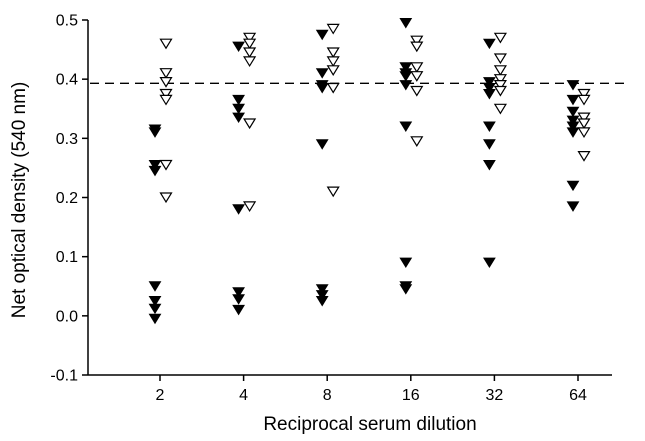  What do you see at coordinates (160, 395) in the screenshot?
I see `x-tick-label: 2` at bounding box center [160, 395].